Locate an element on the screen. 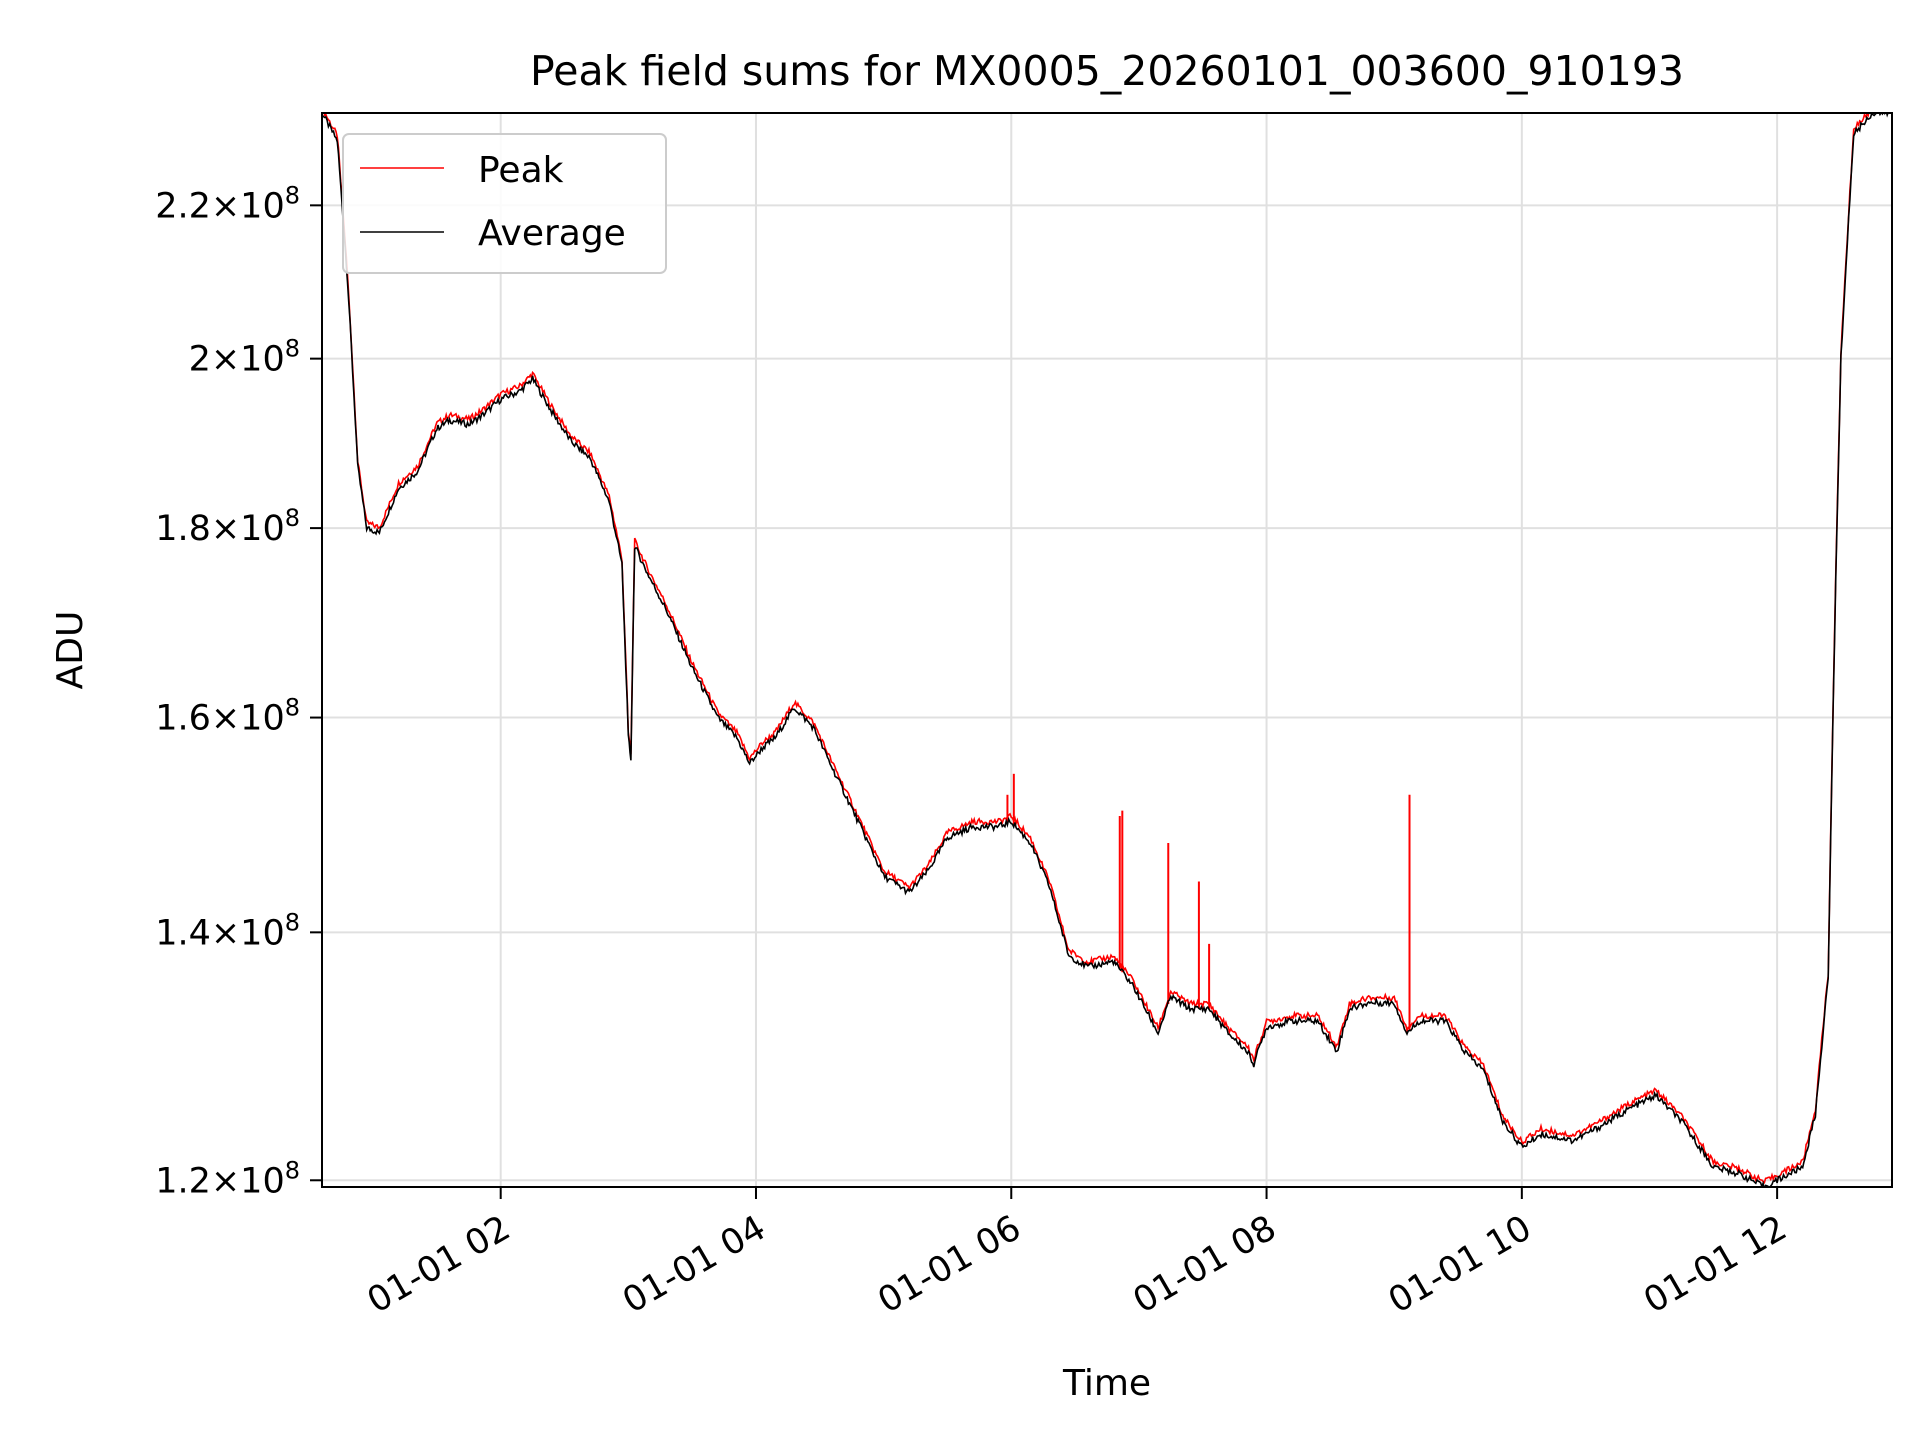 The width and height of the screenshot is (1920, 1440). legend-label-peak: Peak is located at coordinates (521, 170).